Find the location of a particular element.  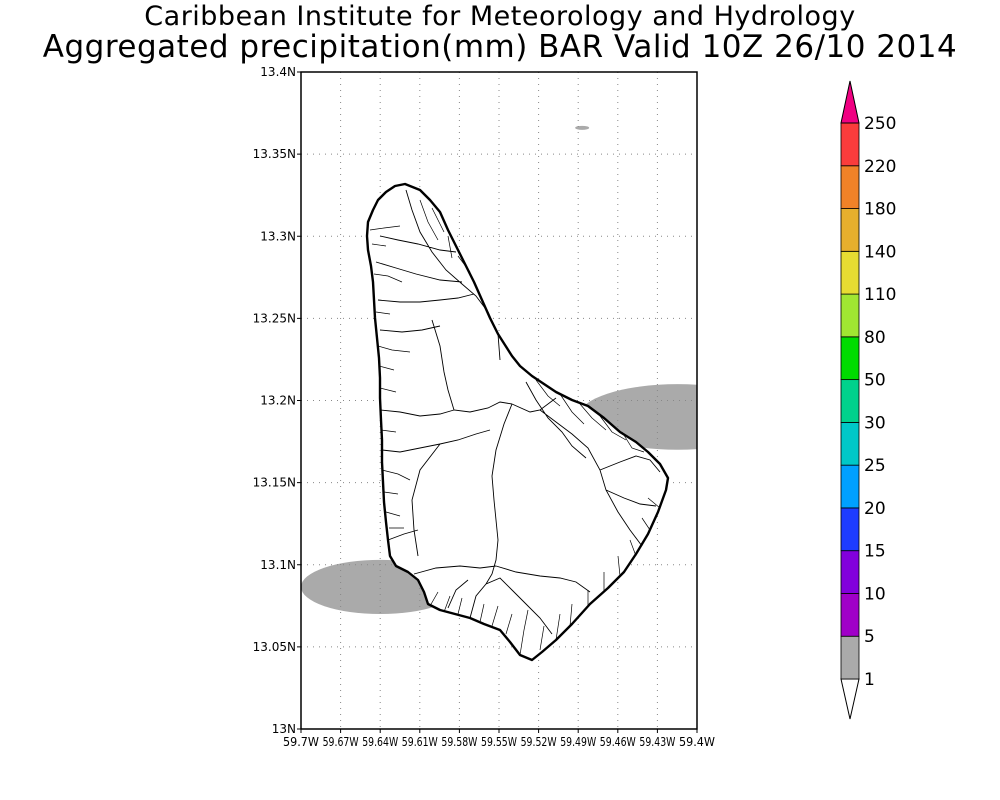

colorbar-label: 15 is located at coordinates (875, 552).